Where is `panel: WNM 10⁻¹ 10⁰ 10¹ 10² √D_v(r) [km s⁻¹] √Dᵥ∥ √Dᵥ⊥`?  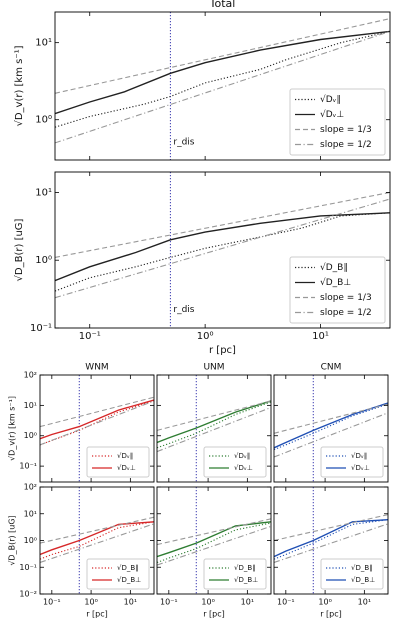
panel: WNM 10⁻¹ 10⁰ 10¹ 10² √D_v(r) [km s⁻¹] √Dᵥ∥ √Dᵥ⊥ is located at coordinates (81, 423).